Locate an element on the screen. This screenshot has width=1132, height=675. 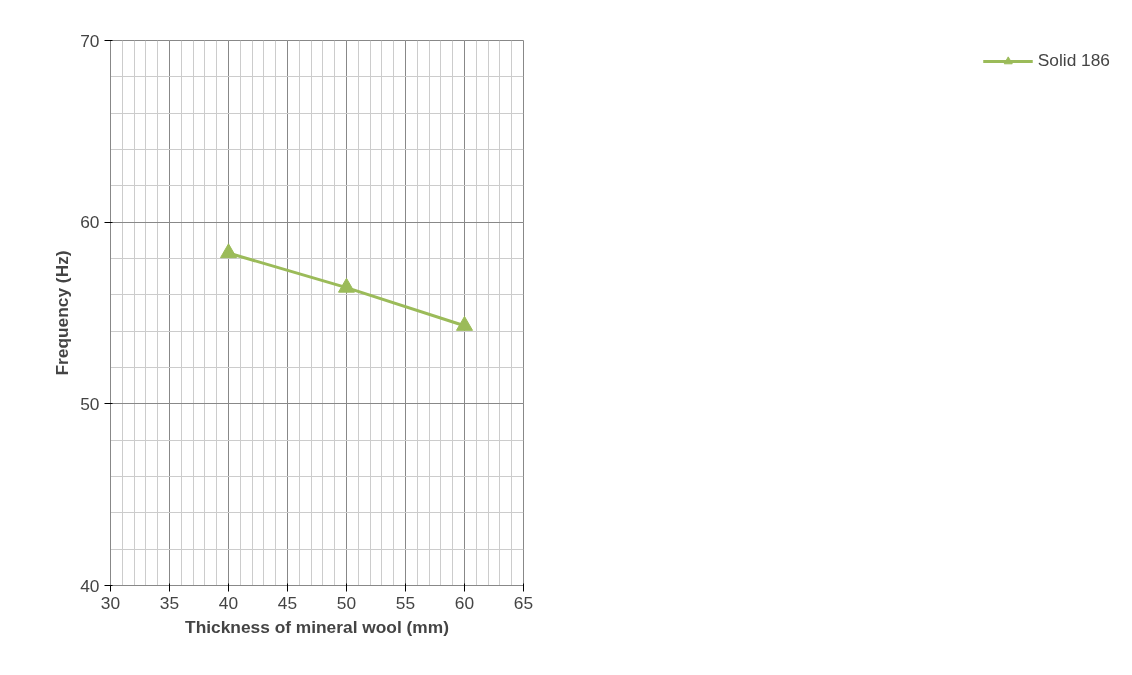
x-tick-label: 55 is located at coordinates (405, 602).